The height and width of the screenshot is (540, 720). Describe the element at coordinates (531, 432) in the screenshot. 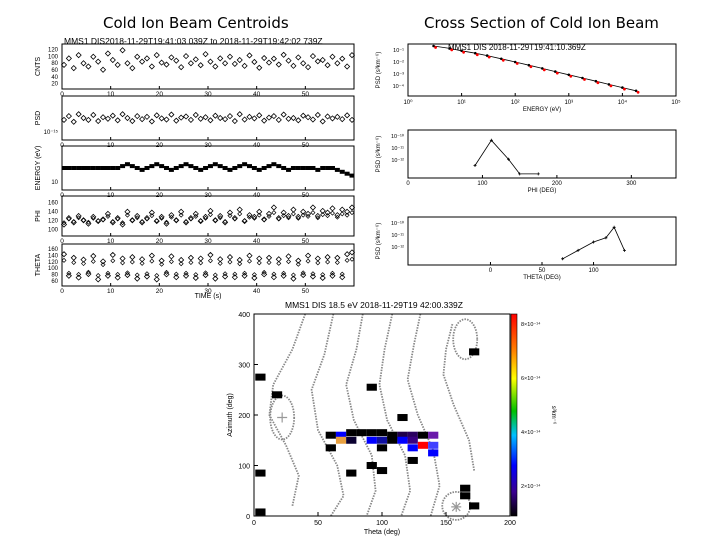

I see `colorbar-tick: 4×10⁻¹⁴` at that location.